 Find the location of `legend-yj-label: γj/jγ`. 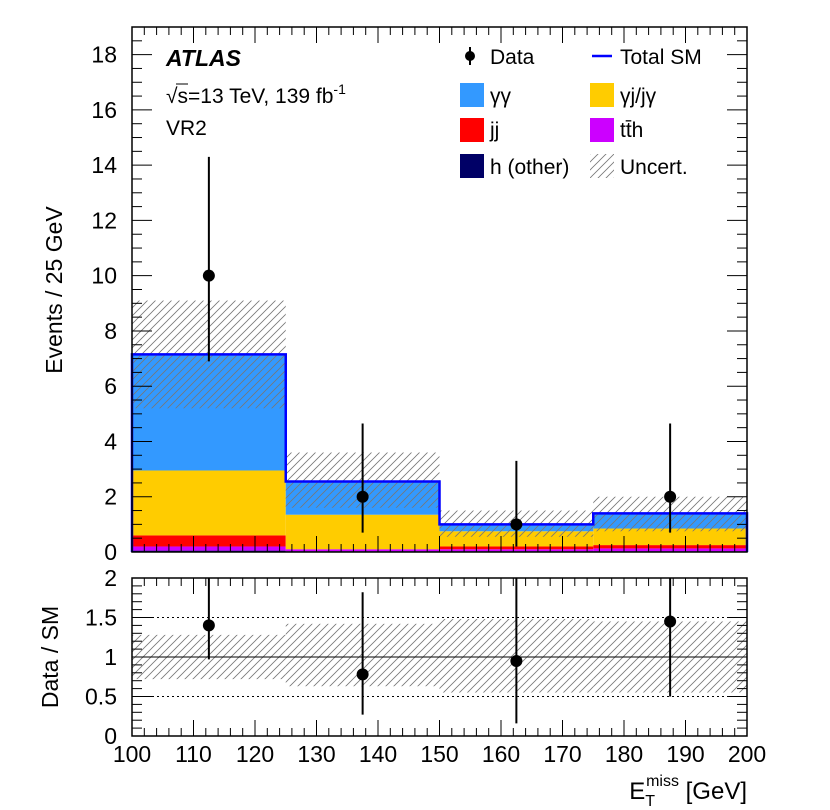

legend-yj-label: γj/jγ is located at coordinates (638, 96).